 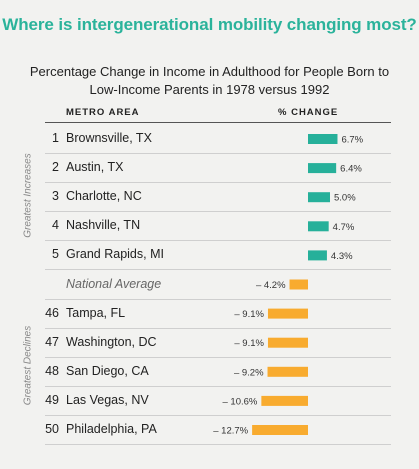 What do you see at coordinates (103, 112) in the screenshot?
I see `column-header-metro: METRO AREA` at bounding box center [103, 112].